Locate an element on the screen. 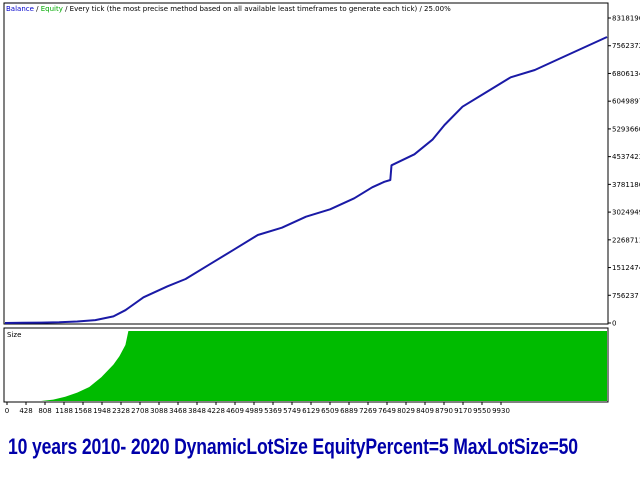 This screenshot has width=640, height=480. y-tick-label: 1512474 is located at coordinates (626, 268).